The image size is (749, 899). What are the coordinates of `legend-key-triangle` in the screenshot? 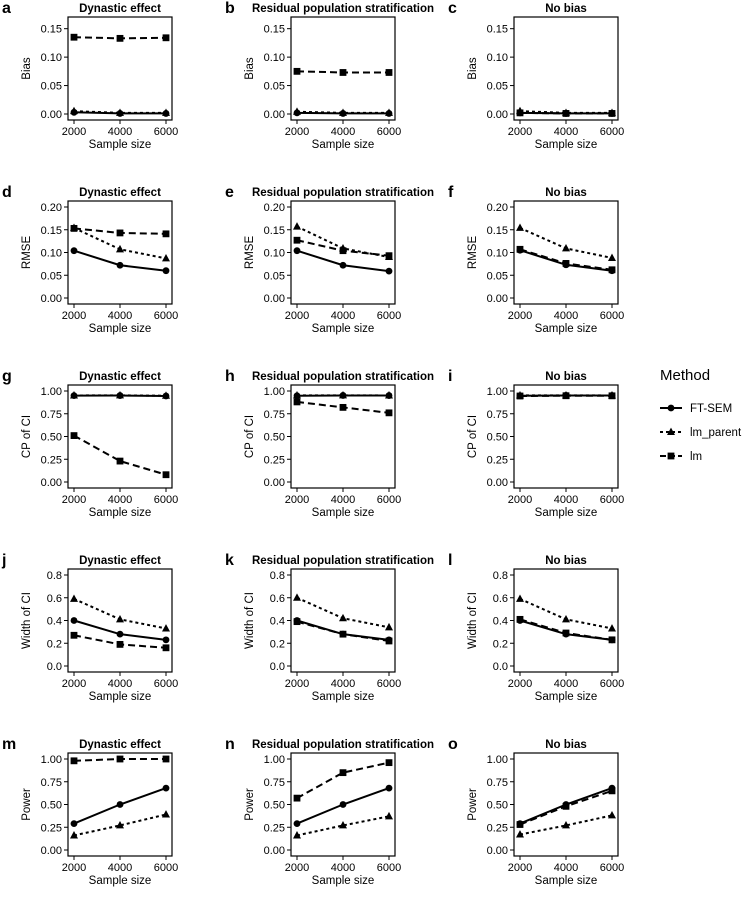 It's located at (671, 431).